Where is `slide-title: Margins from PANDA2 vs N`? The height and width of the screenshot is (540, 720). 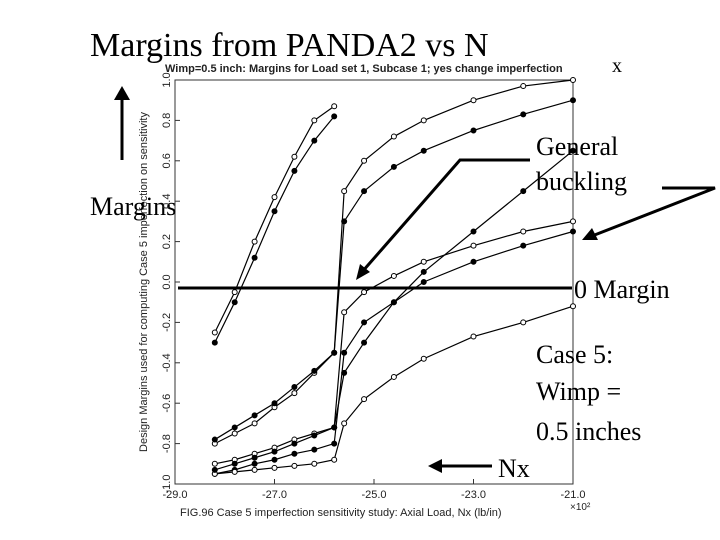
slide-title: Margins from PANDA2 vs N is located at coordinates (289, 45).